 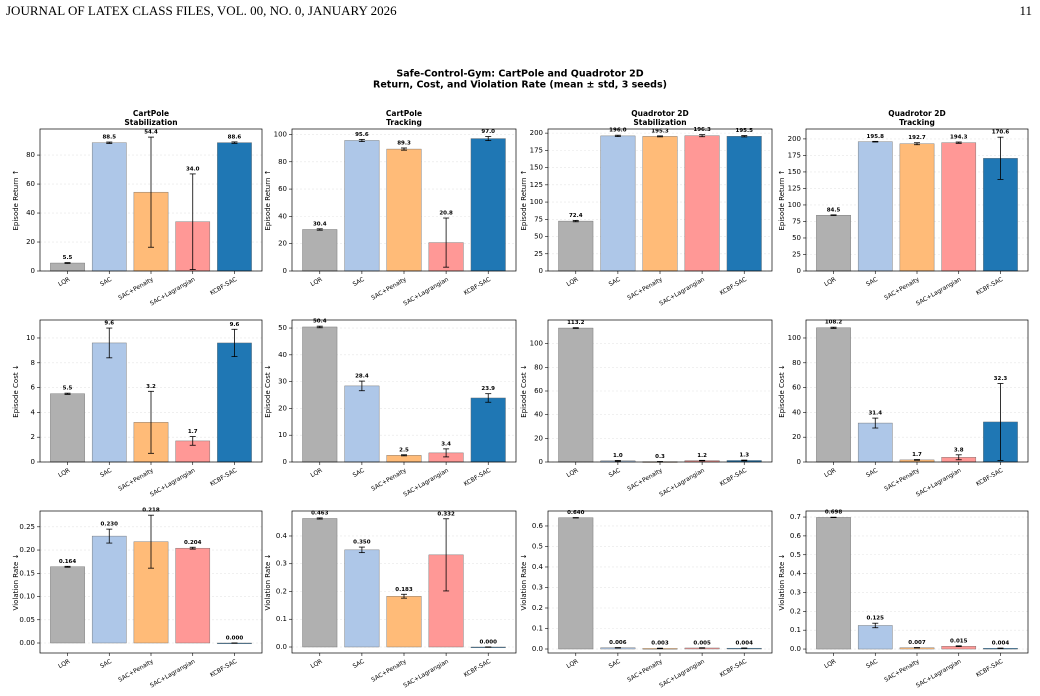 I want to click on y-tick-label: 0.1, so click(x=795, y=630).